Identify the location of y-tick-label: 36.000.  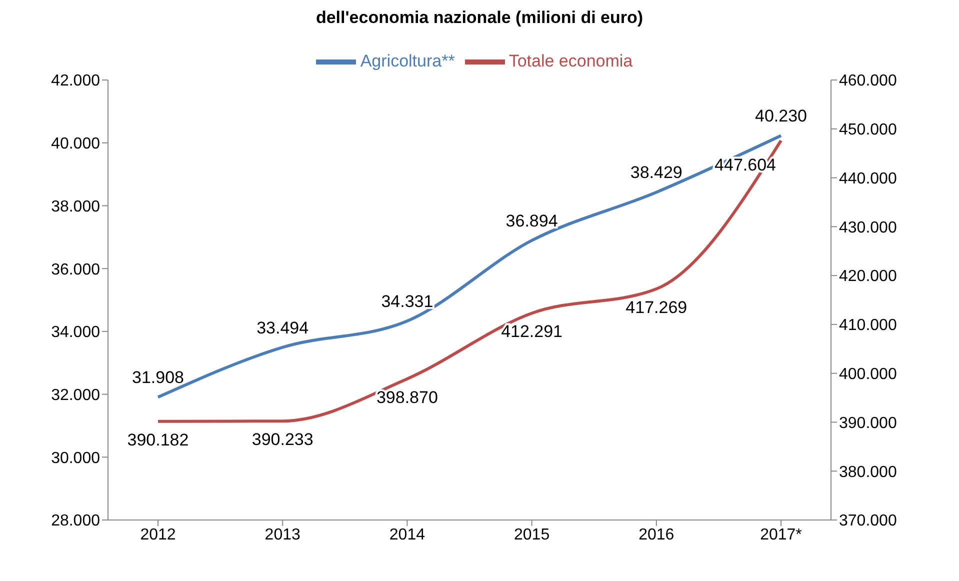
(75, 269).